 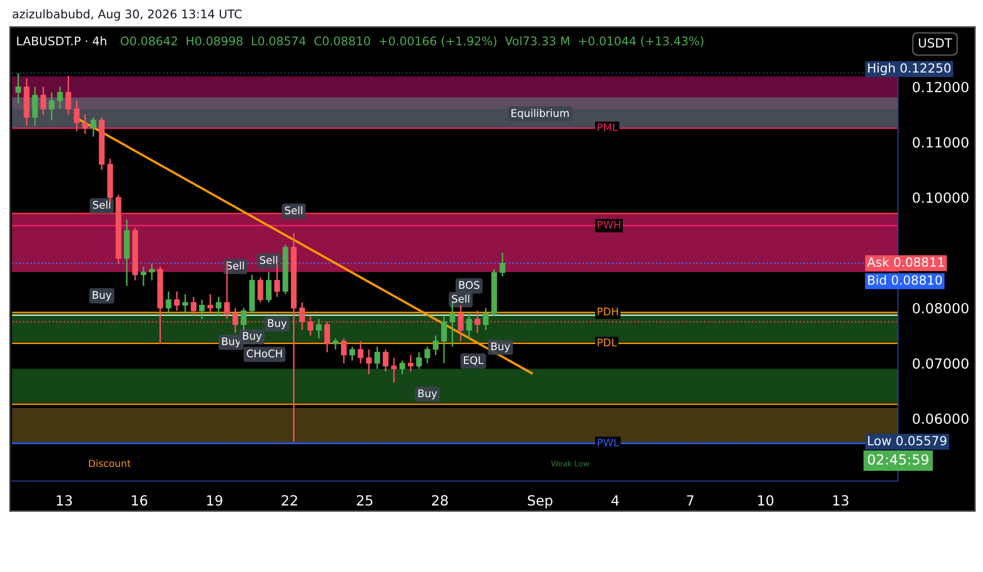 What do you see at coordinates (440, 500) in the screenshot?
I see `x-tick-label: 28` at bounding box center [440, 500].